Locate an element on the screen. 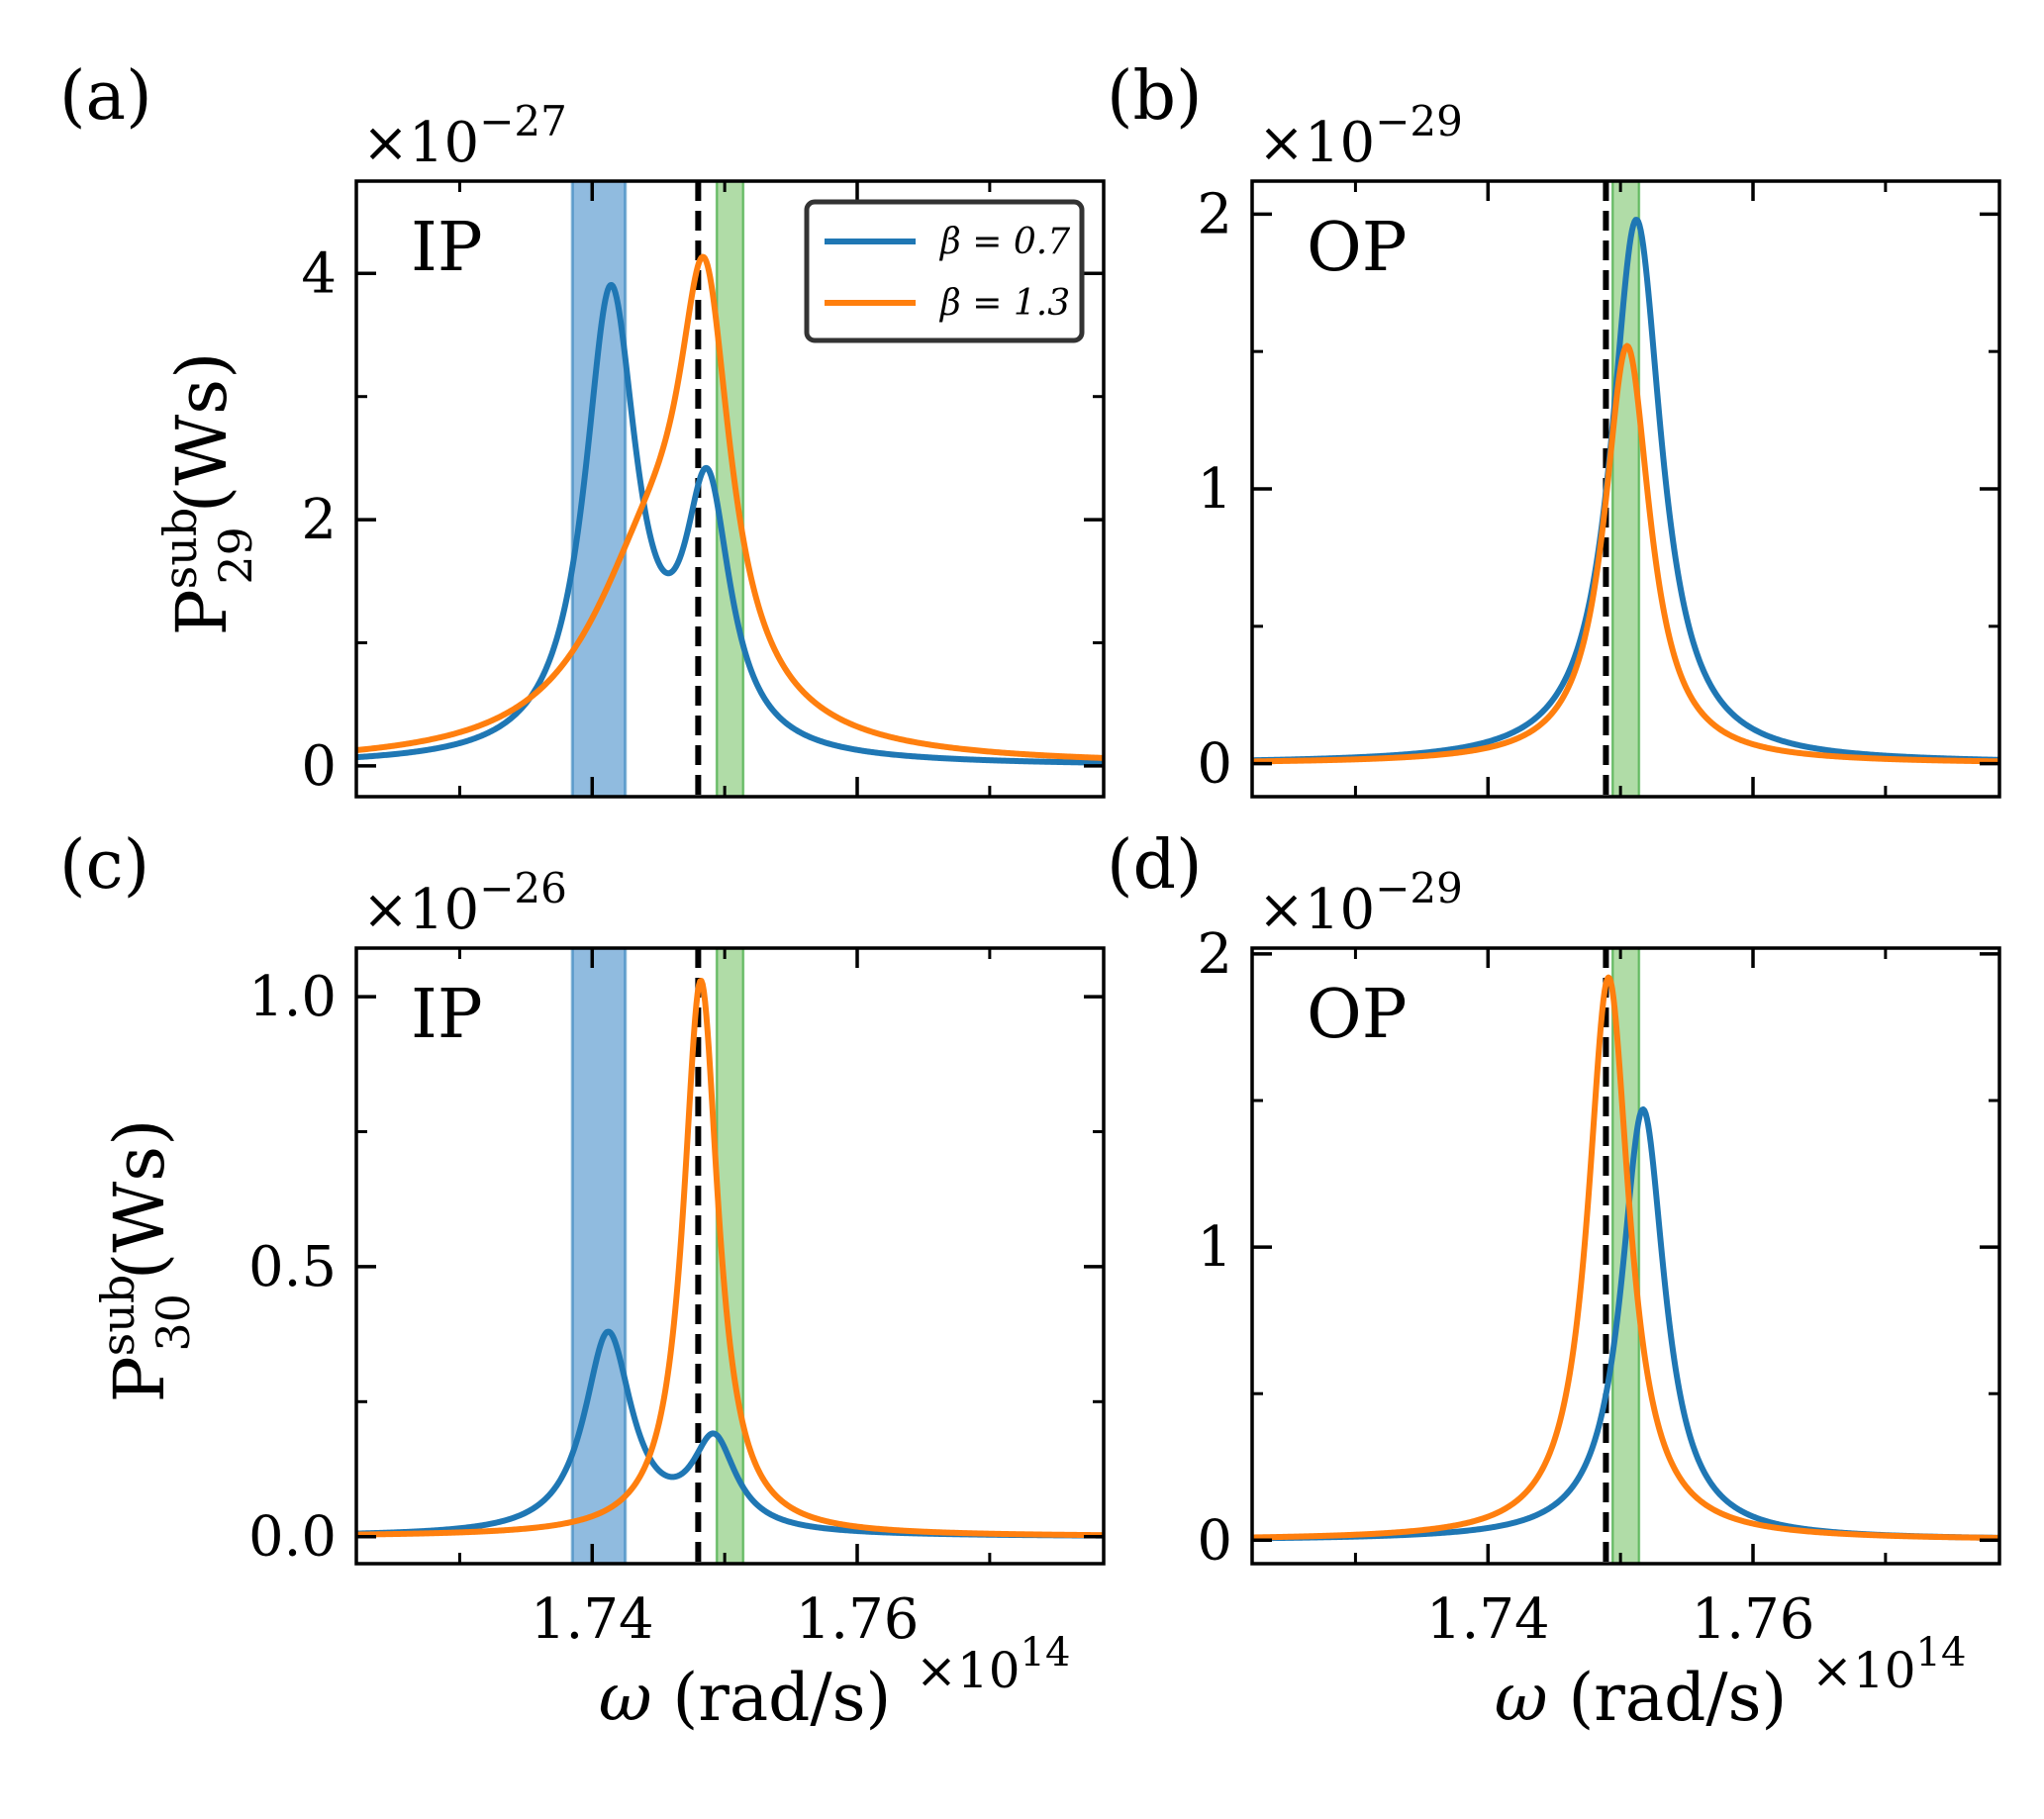  legend-label-beta_07: β = 0.7 is located at coordinates (1004, 242).